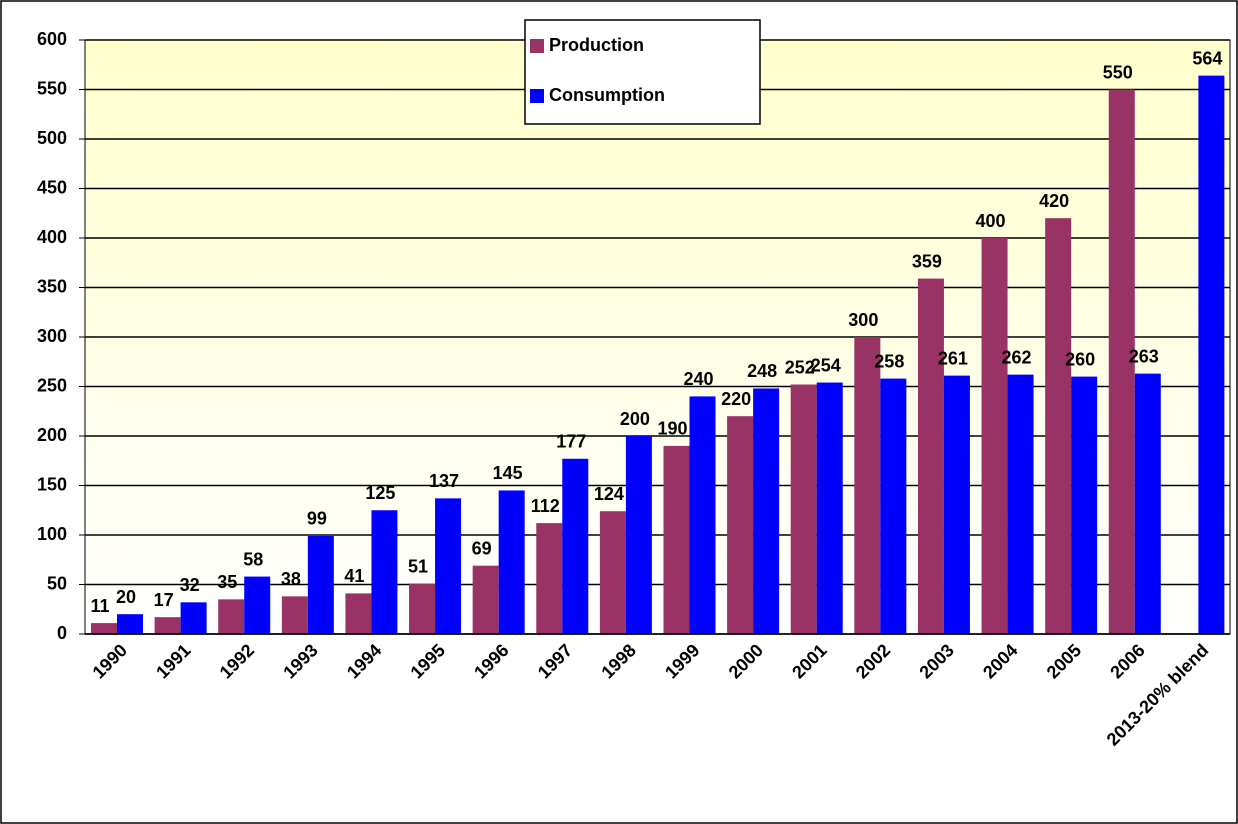  What do you see at coordinates (52, 336) in the screenshot?
I see `y-tick-label: 300` at bounding box center [52, 336].